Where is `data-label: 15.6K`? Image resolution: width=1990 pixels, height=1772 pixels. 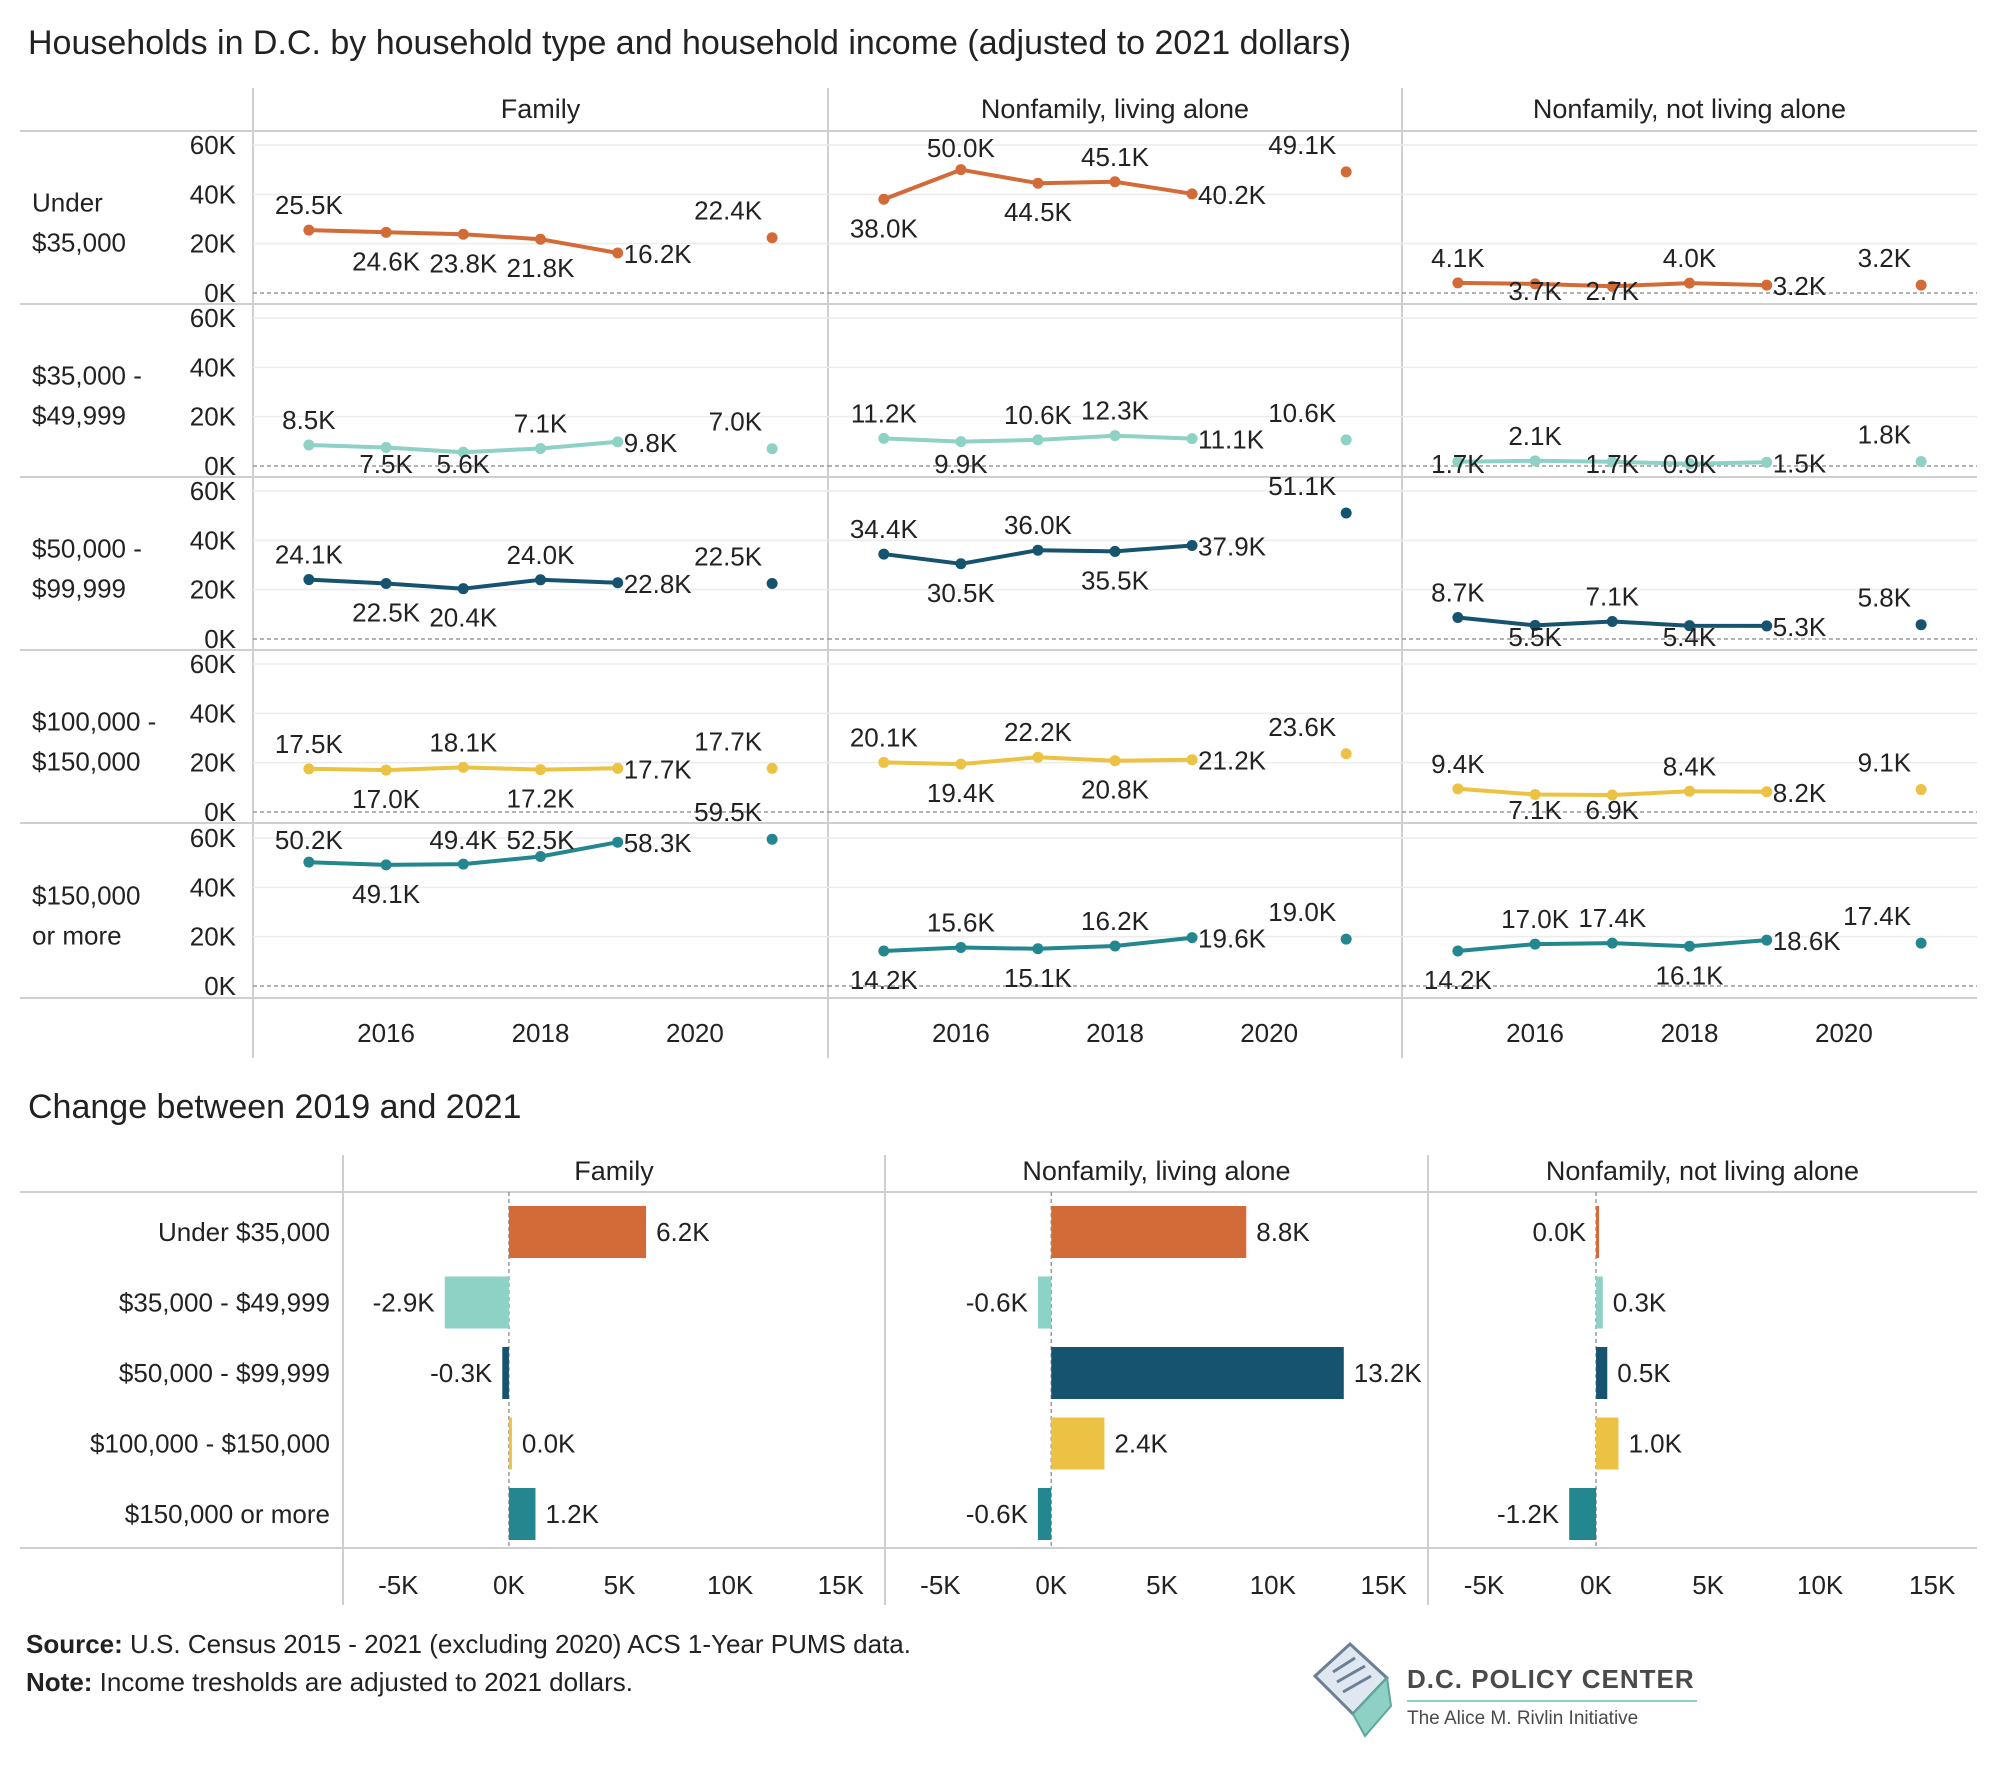 data-label: 15.6K is located at coordinates (961, 923).